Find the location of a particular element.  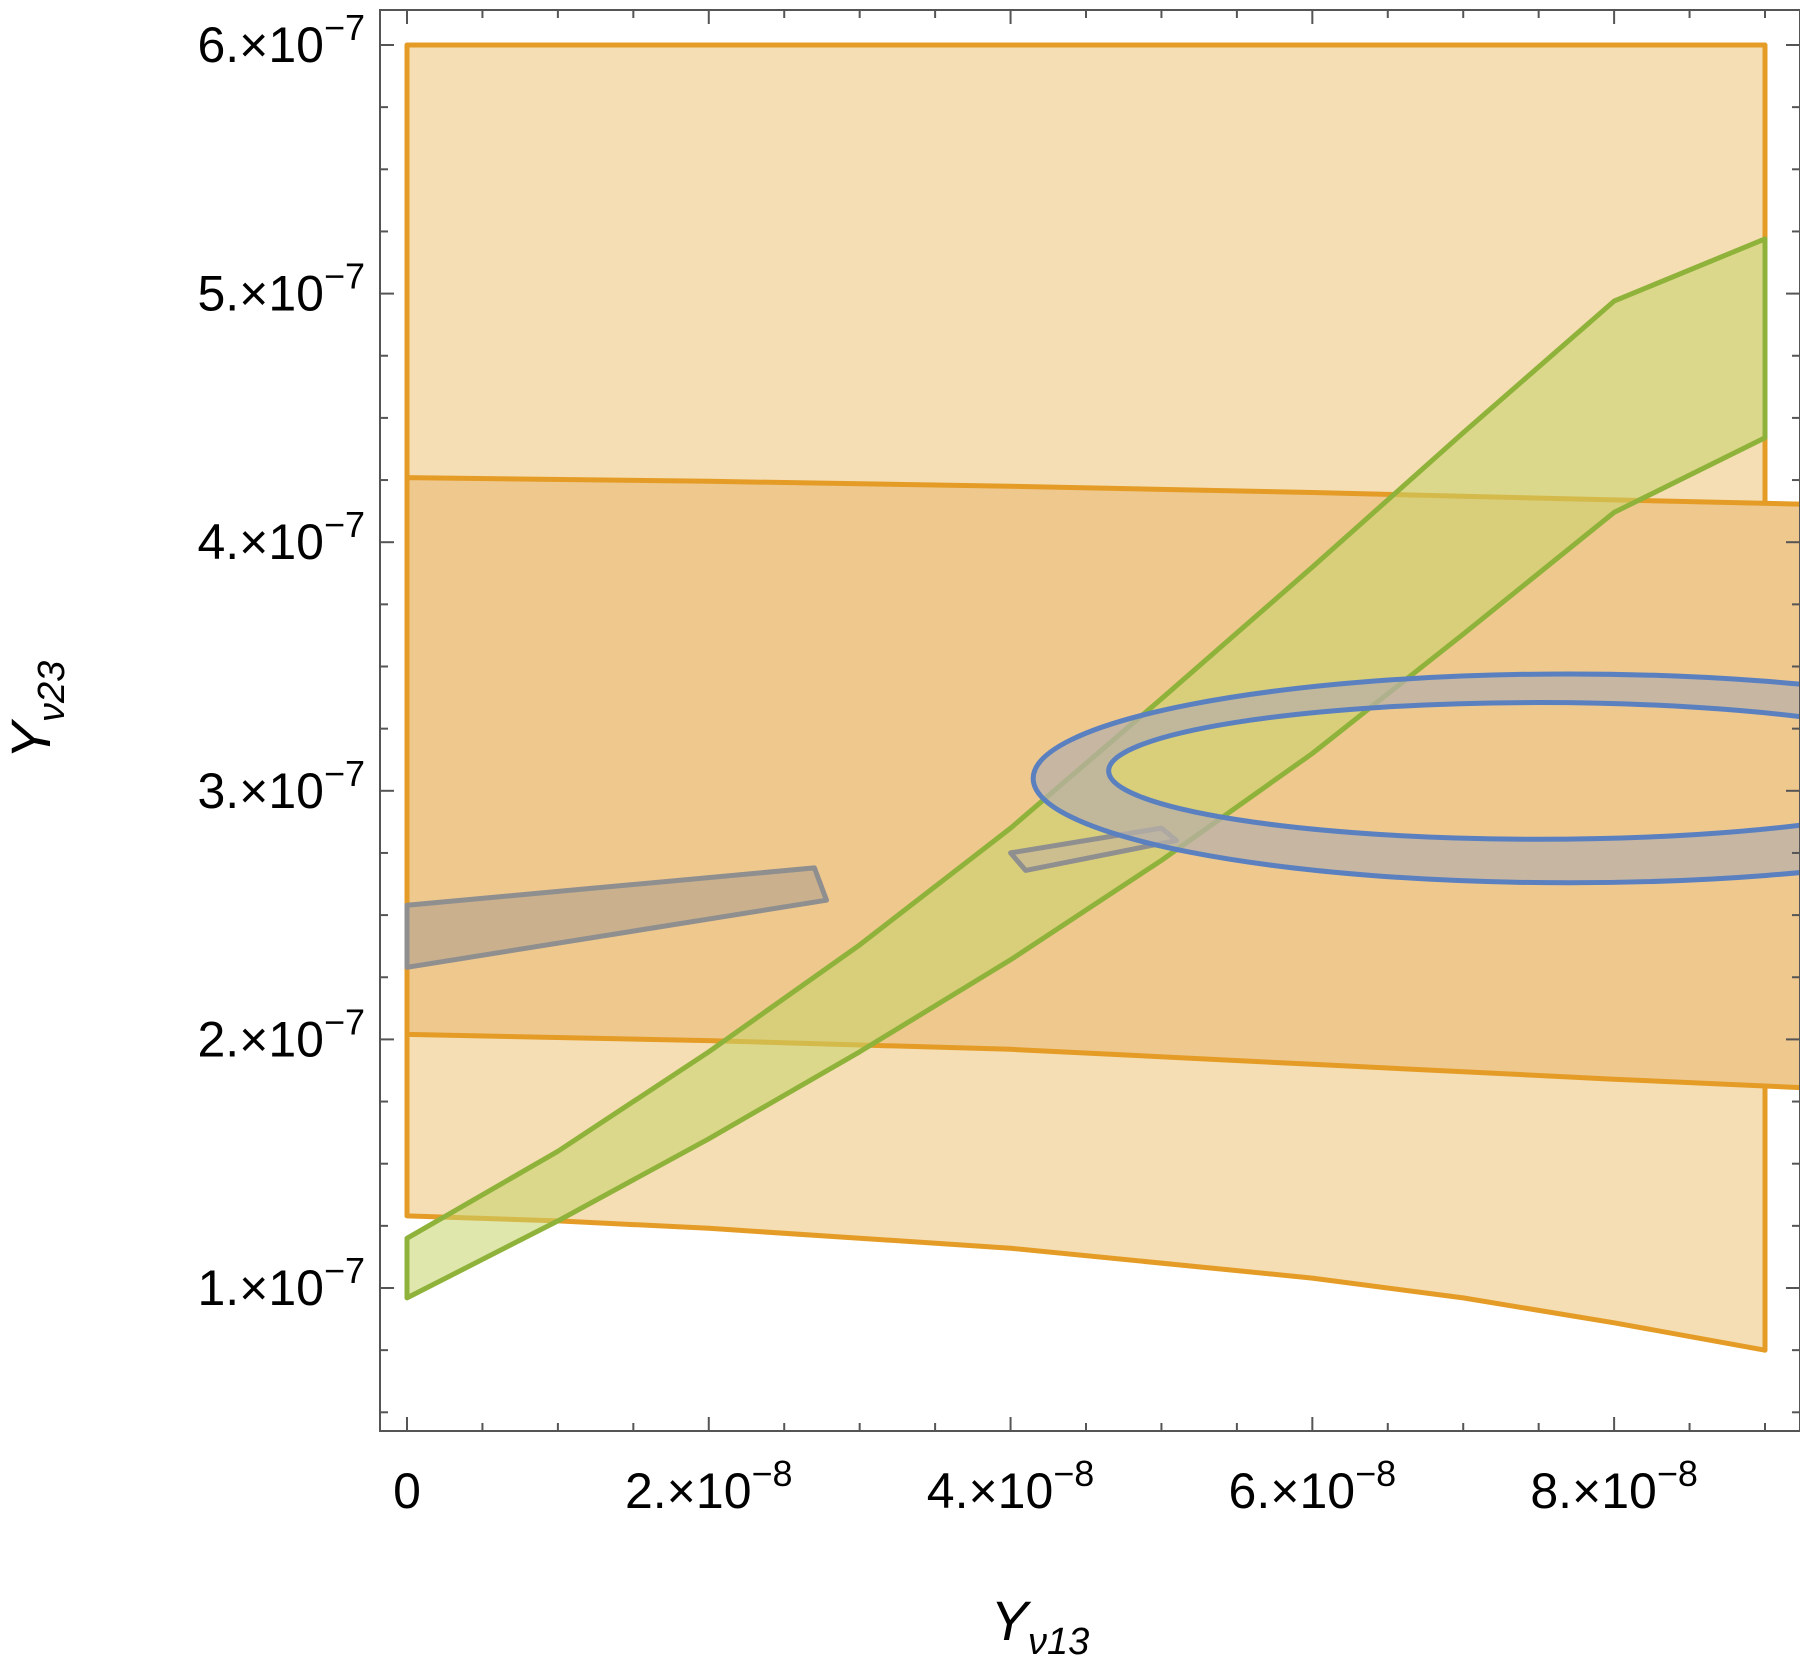

gray-strip-left-region is located at coordinates (616, 917).